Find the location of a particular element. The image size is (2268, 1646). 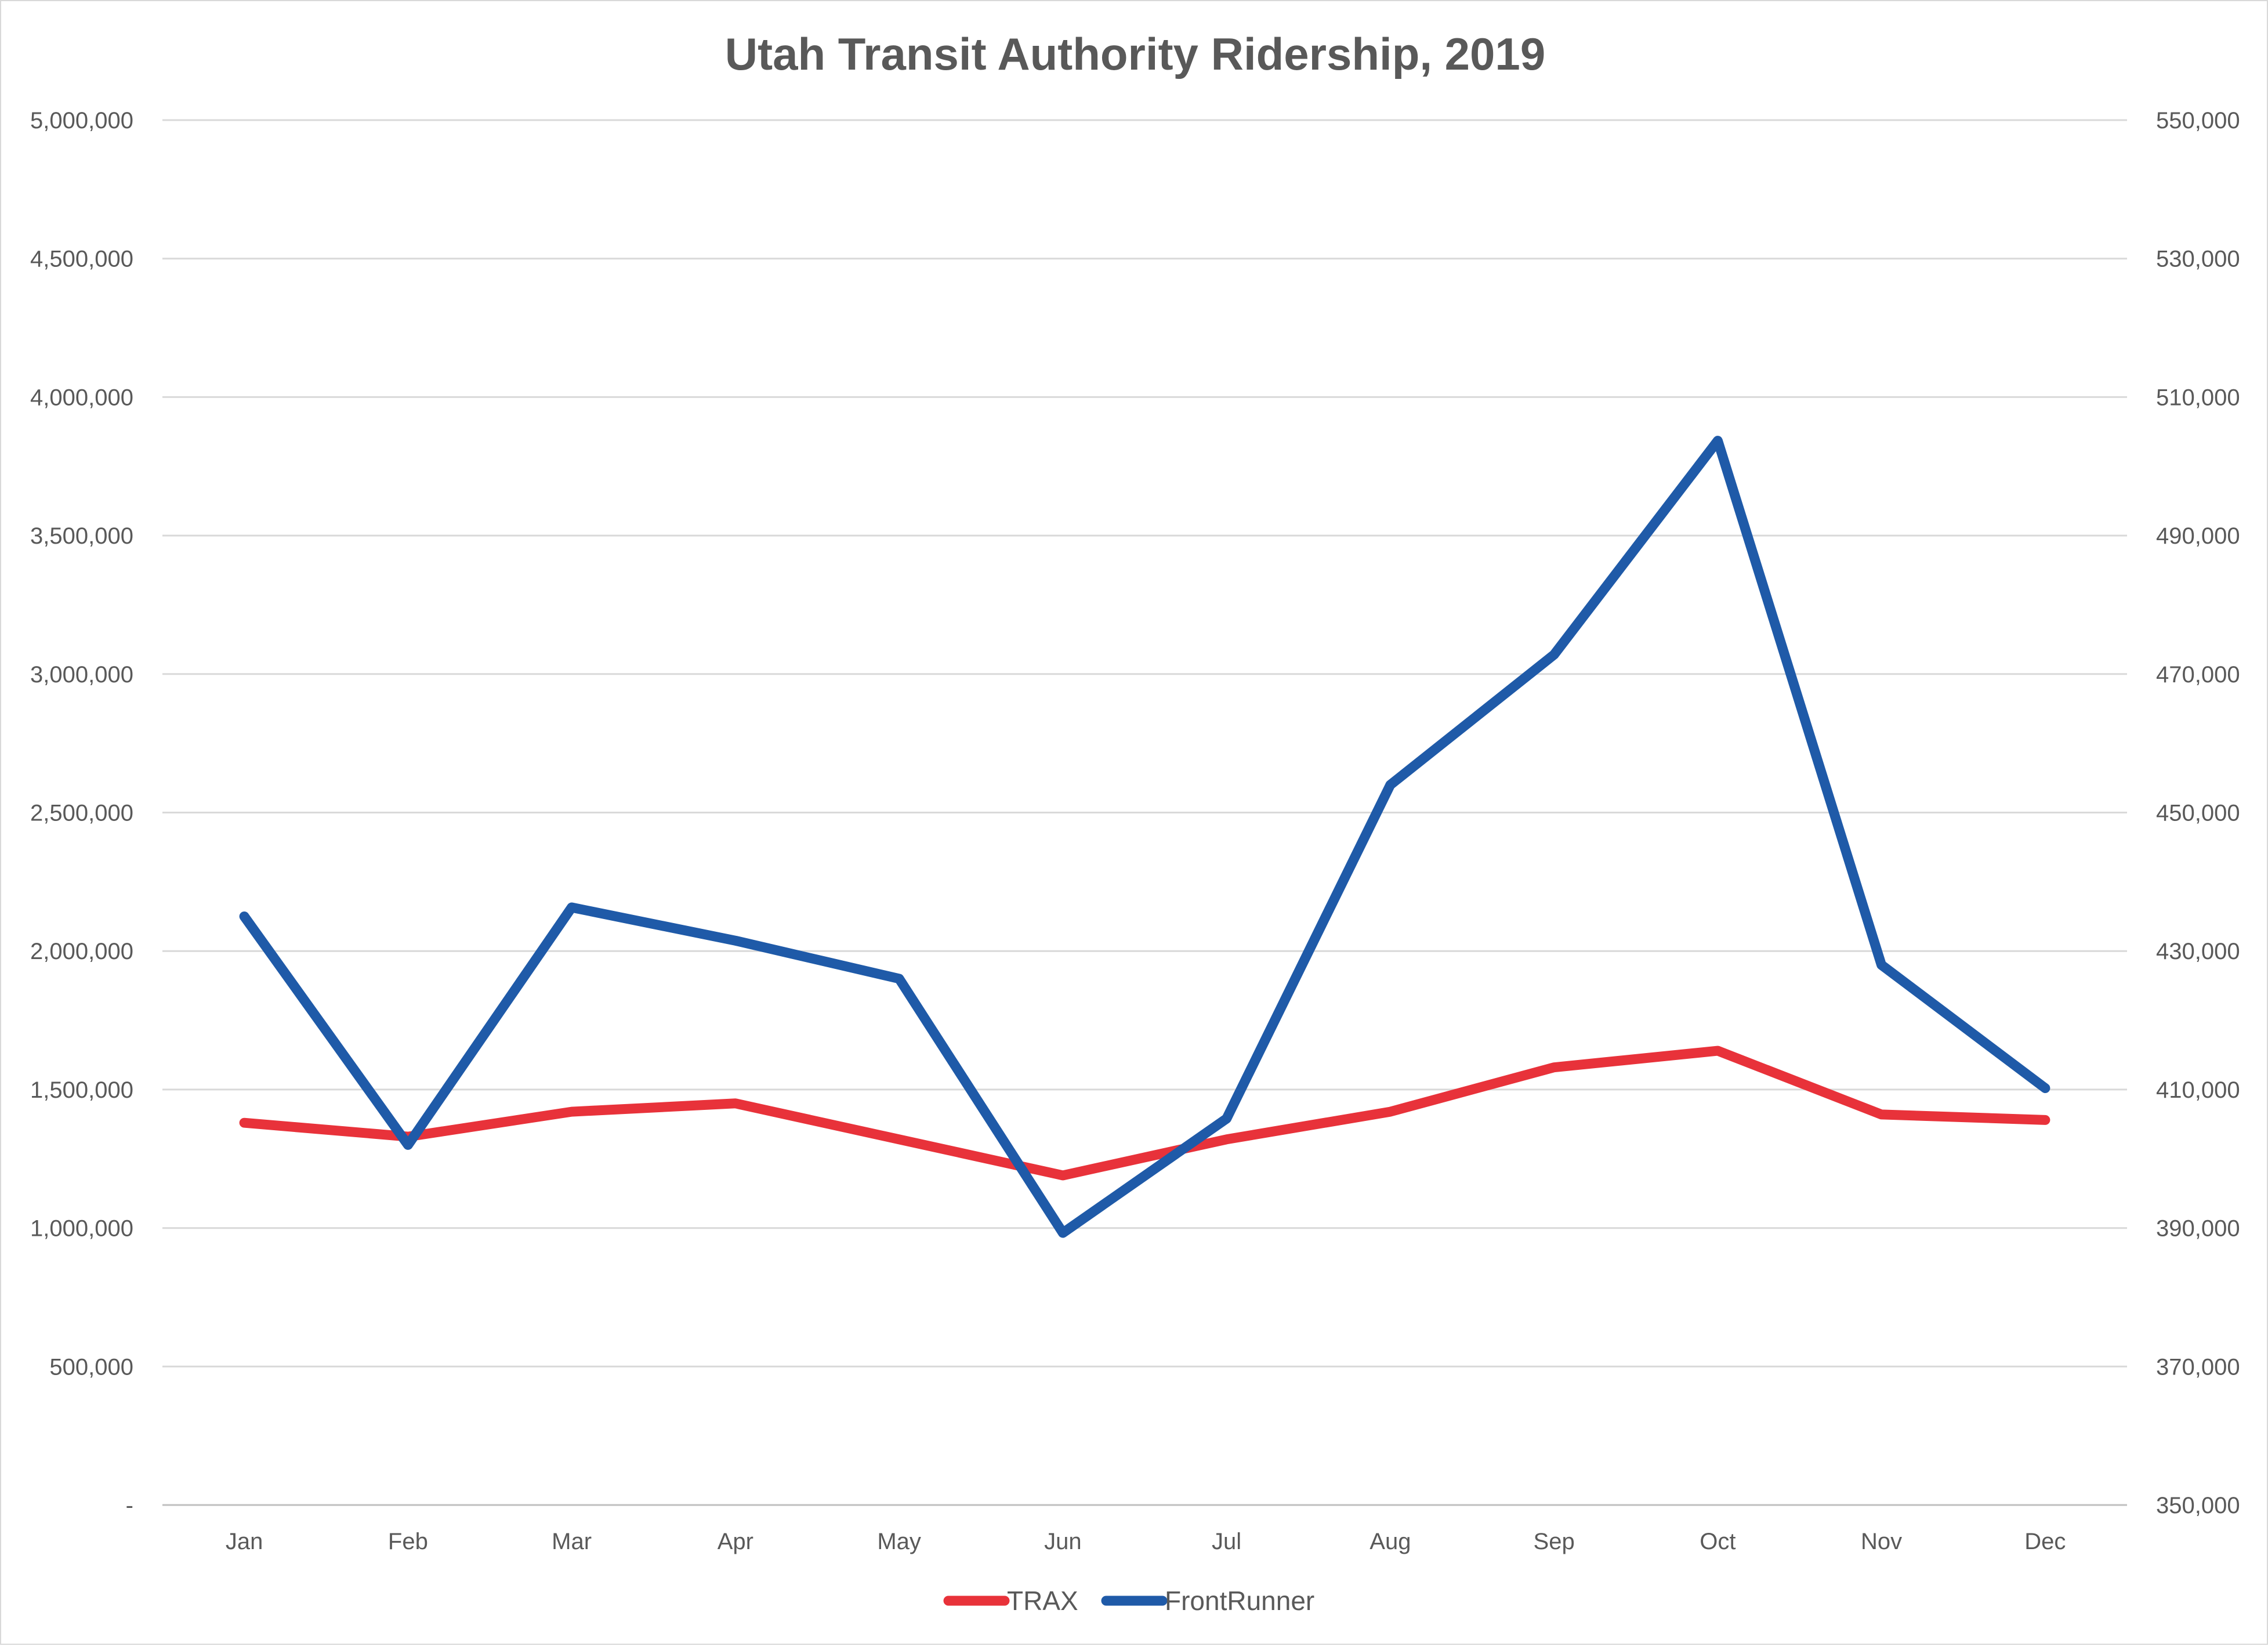

left-y-tick-label: 5,000,000 is located at coordinates (81, 120).